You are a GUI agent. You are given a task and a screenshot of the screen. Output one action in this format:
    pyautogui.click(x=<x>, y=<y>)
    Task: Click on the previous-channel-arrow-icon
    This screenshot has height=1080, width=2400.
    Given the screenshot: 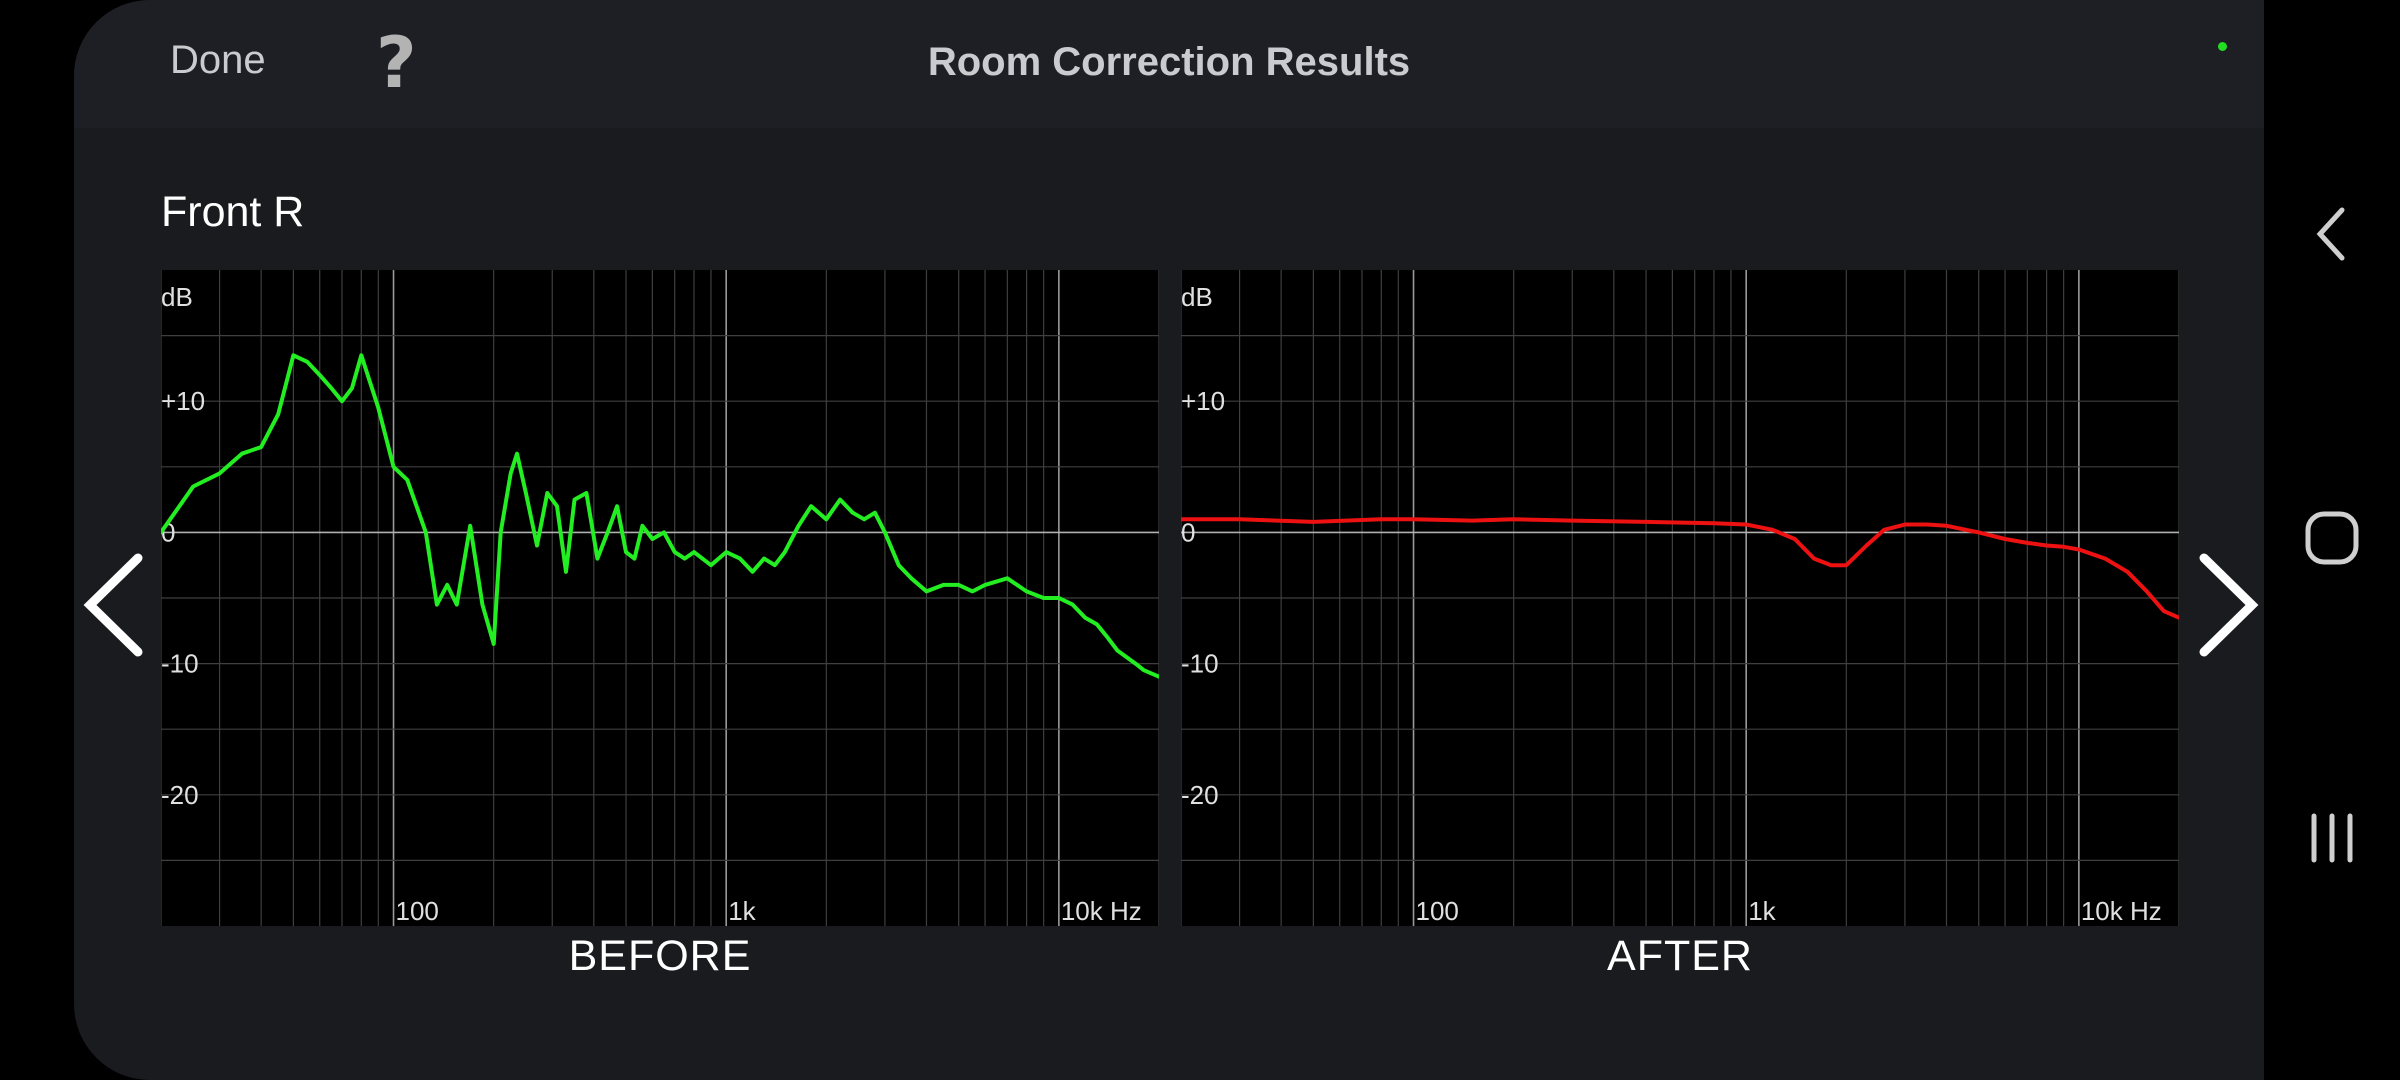 What is the action you would take?
    pyautogui.click(x=115, y=605)
    